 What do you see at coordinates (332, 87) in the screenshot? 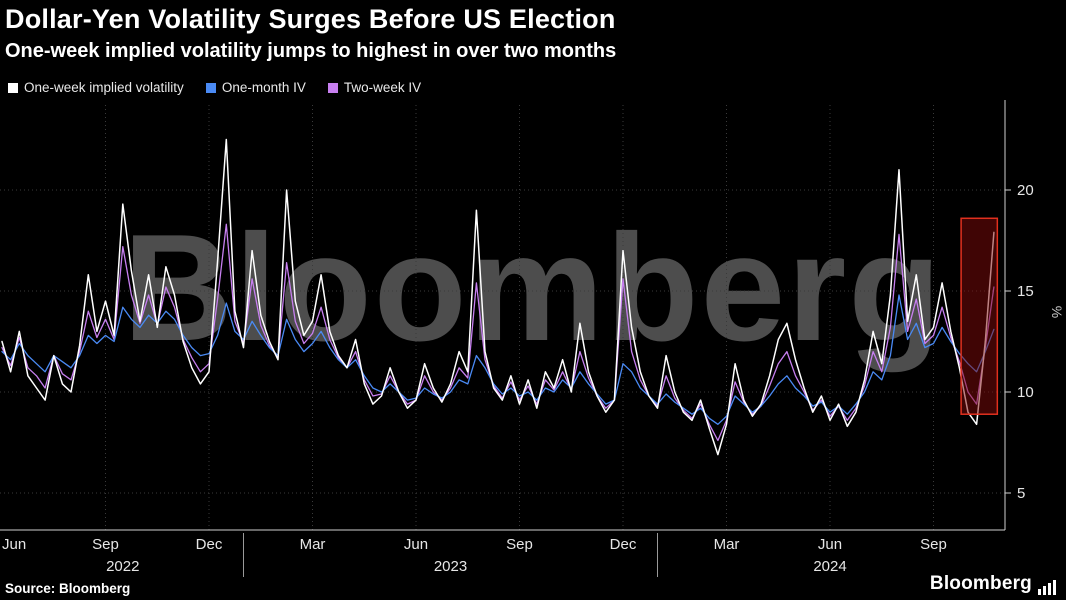
I see `legend-swatch-two-week-icon` at bounding box center [332, 87].